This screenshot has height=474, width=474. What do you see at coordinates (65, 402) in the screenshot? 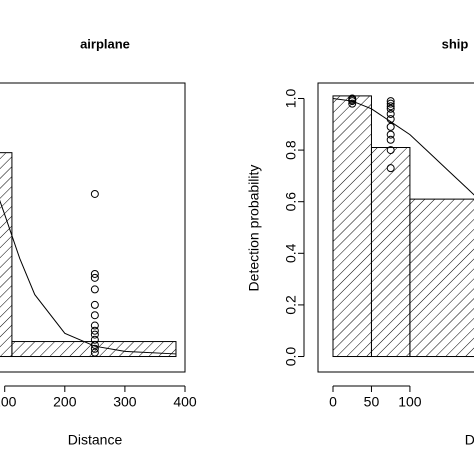
I see `x-tick-label: 200` at bounding box center [65, 402].